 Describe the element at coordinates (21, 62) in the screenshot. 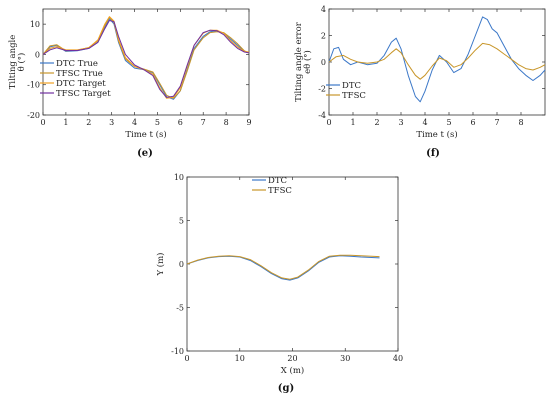

I see `y-axis-label-symbol: θ (°)` at that location.